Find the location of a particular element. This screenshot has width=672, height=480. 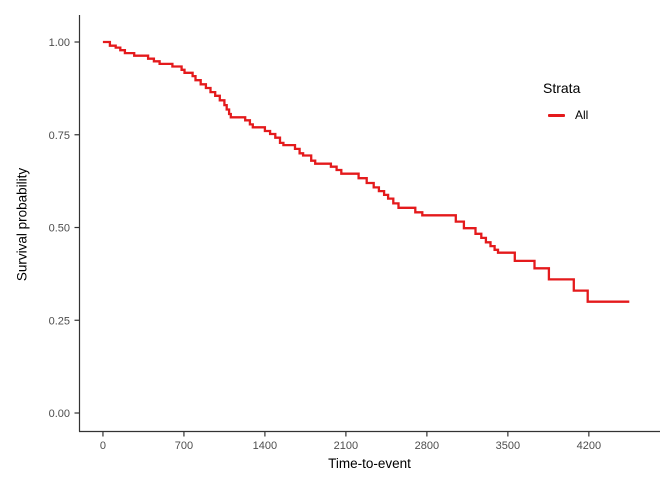

legend: Strata All is located at coordinates (565, 101).